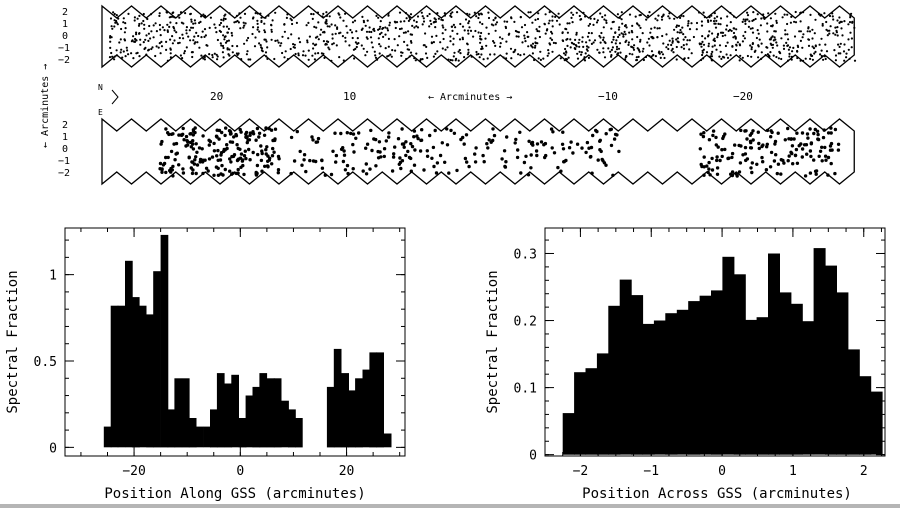 The height and width of the screenshot is (508, 900). What do you see at coordinates (743, 96) in the screenshot?
I see `map-x-tick-m20: −20` at bounding box center [743, 96].